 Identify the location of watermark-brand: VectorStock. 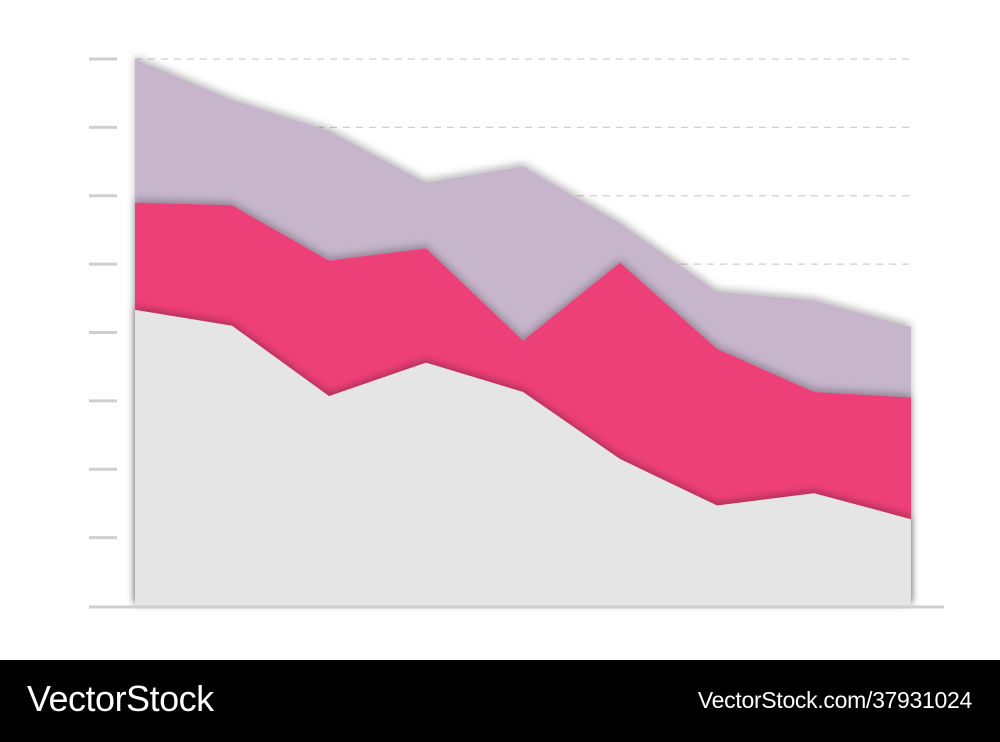
(120, 698).